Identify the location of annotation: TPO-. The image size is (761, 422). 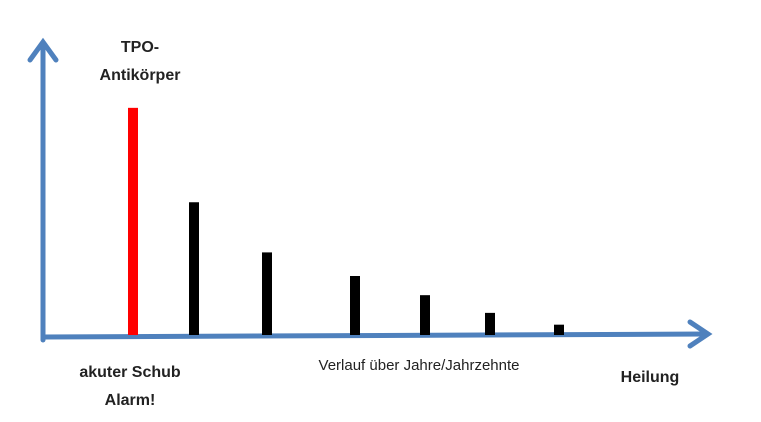
(140, 47).